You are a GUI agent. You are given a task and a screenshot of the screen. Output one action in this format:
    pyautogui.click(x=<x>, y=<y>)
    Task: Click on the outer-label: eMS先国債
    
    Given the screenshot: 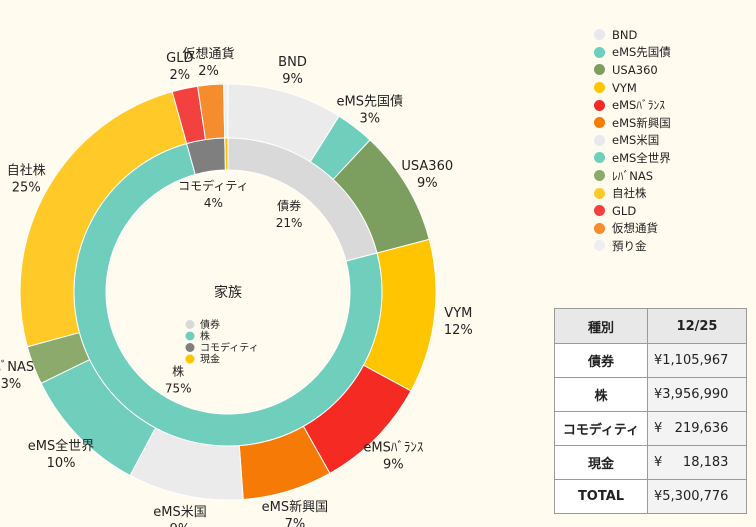 What is the action you would take?
    pyautogui.click(x=370, y=101)
    